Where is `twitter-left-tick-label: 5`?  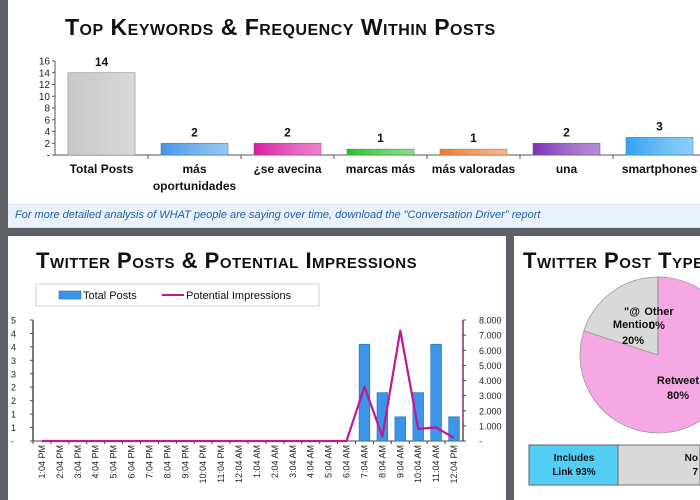
twitter-left-tick-label: 5 is located at coordinates (13, 321).